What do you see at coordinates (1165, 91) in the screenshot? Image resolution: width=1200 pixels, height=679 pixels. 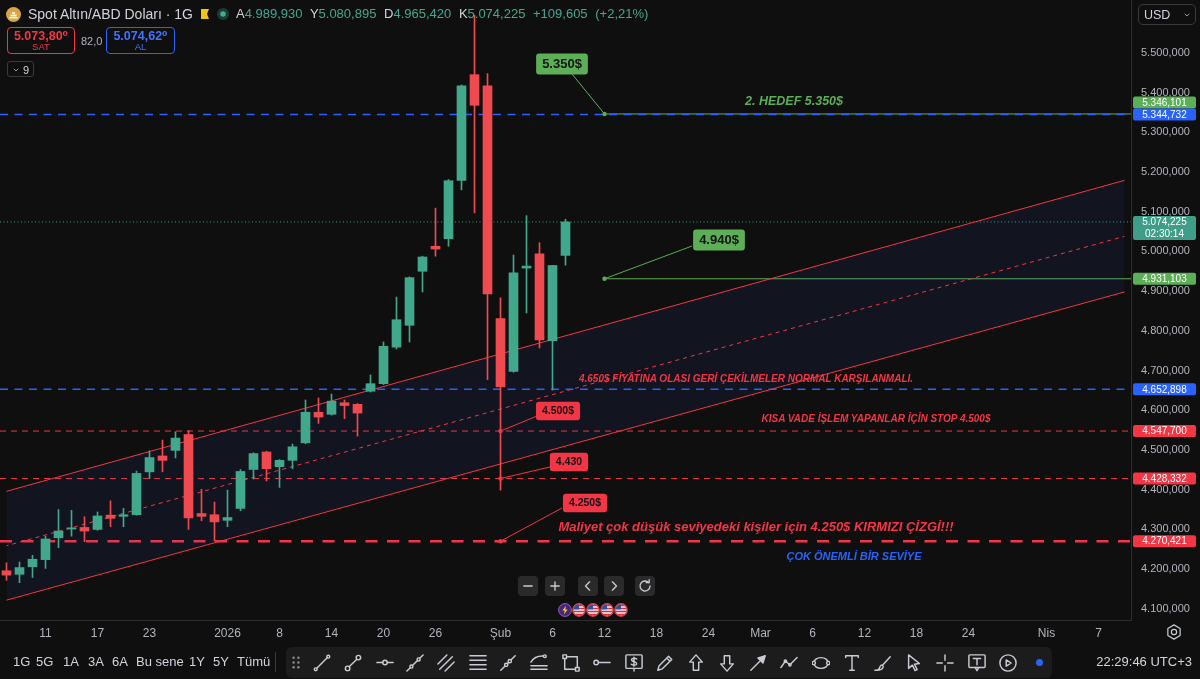 I see `y-tick-label: 5.400,000` at bounding box center [1165, 91].